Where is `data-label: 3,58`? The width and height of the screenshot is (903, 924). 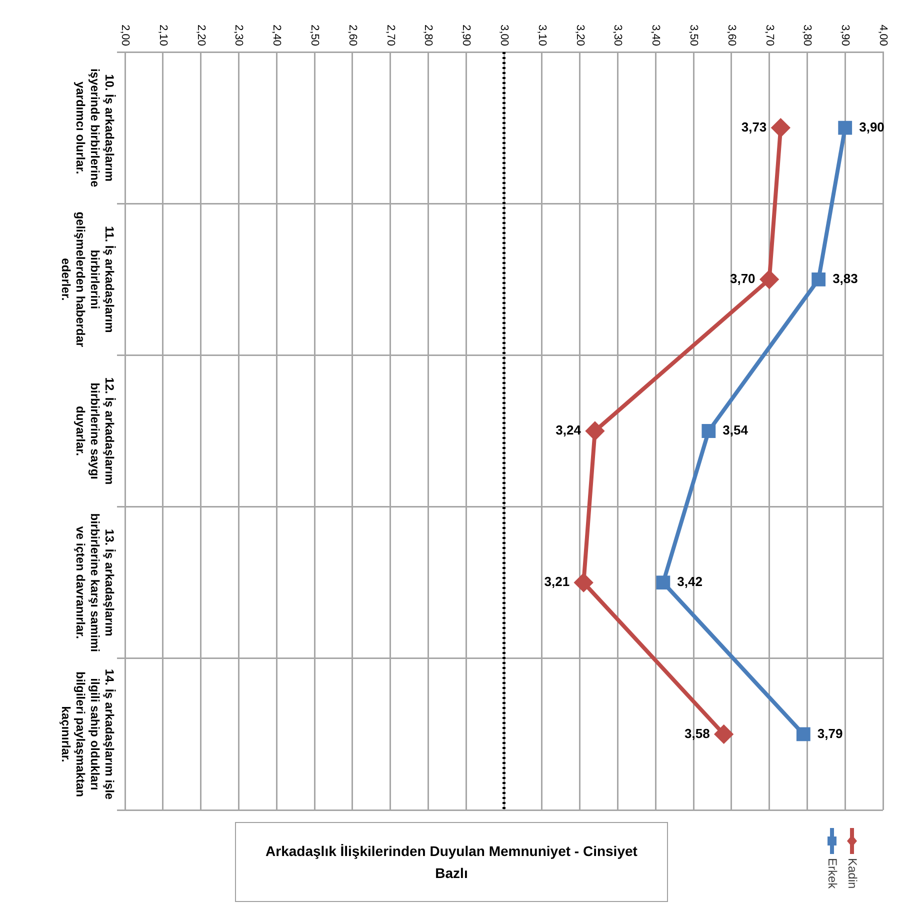 data-label: 3,58 is located at coordinates (697, 733).